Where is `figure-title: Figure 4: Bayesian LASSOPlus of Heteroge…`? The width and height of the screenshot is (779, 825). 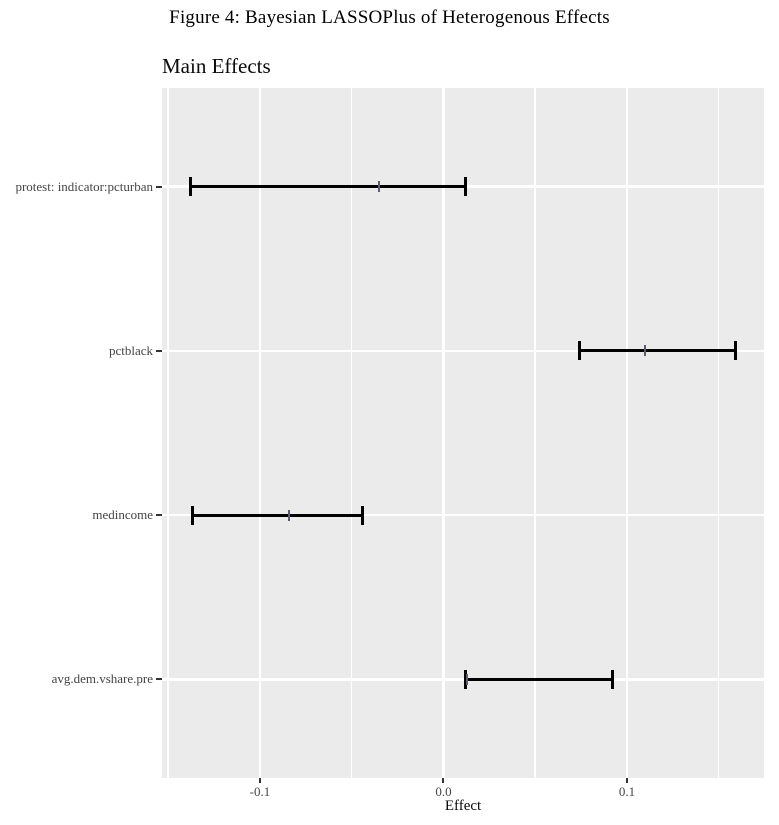
figure-title: Figure 4: Bayesian LASSOPlus of Heteroge… is located at coordinates (389, 17).